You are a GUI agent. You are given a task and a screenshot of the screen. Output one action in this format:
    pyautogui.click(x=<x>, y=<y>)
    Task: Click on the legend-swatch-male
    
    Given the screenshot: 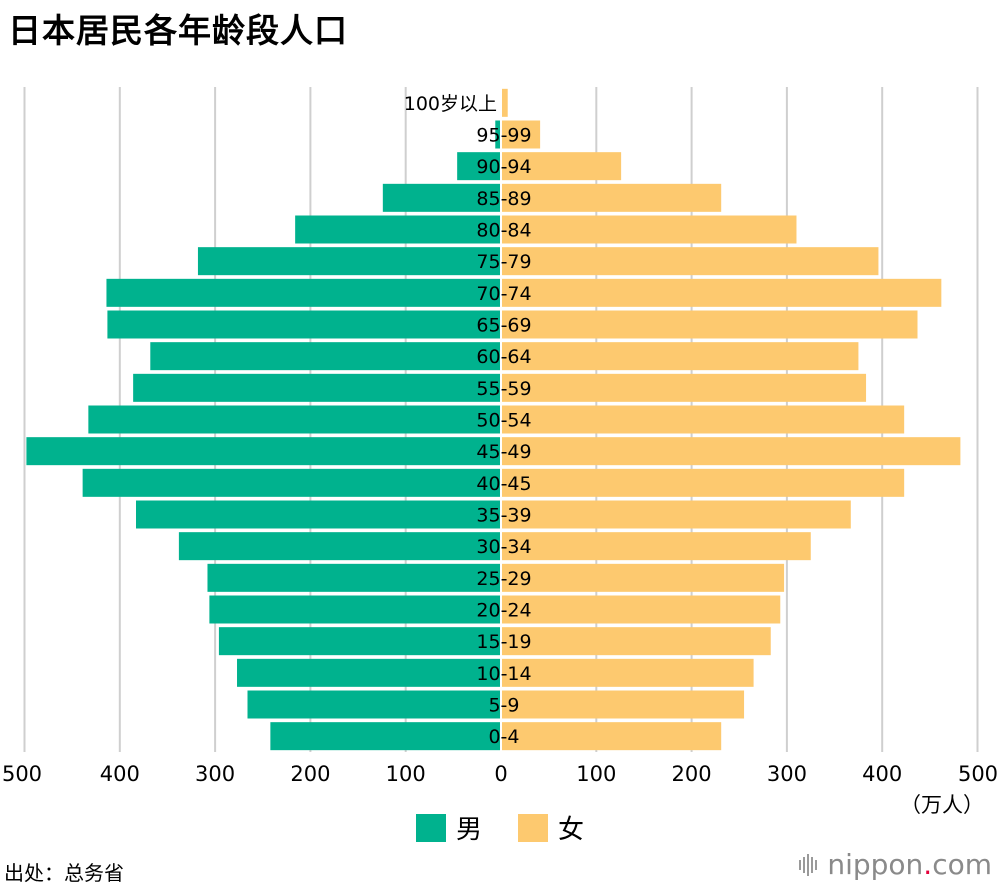 What is the action you would take?
    pyautogui.click(x=430, y=827)
    